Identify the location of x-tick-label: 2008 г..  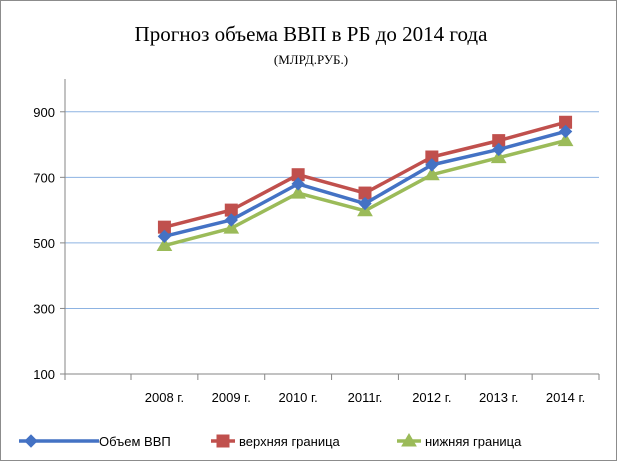
(164, 397).